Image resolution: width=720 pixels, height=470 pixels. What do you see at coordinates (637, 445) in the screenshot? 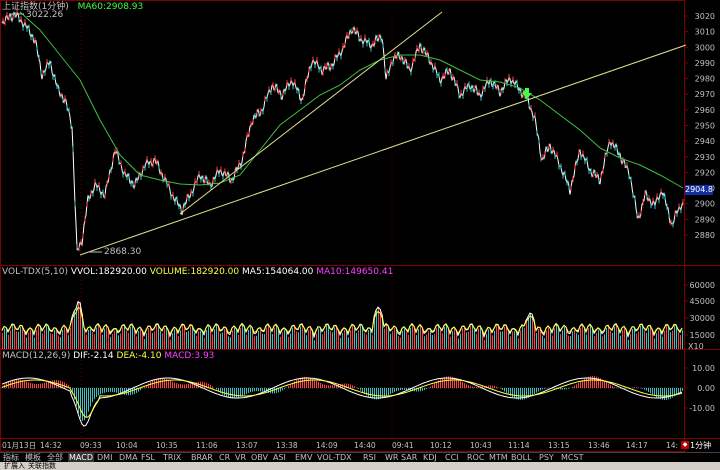
I see `time-tick-label: 14:17` at bounding box center [637, 445].